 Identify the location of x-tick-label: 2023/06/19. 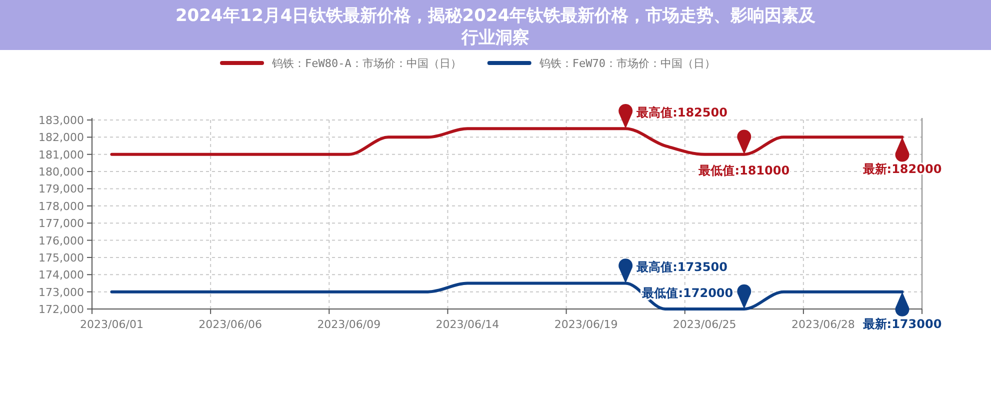
(586, 324).